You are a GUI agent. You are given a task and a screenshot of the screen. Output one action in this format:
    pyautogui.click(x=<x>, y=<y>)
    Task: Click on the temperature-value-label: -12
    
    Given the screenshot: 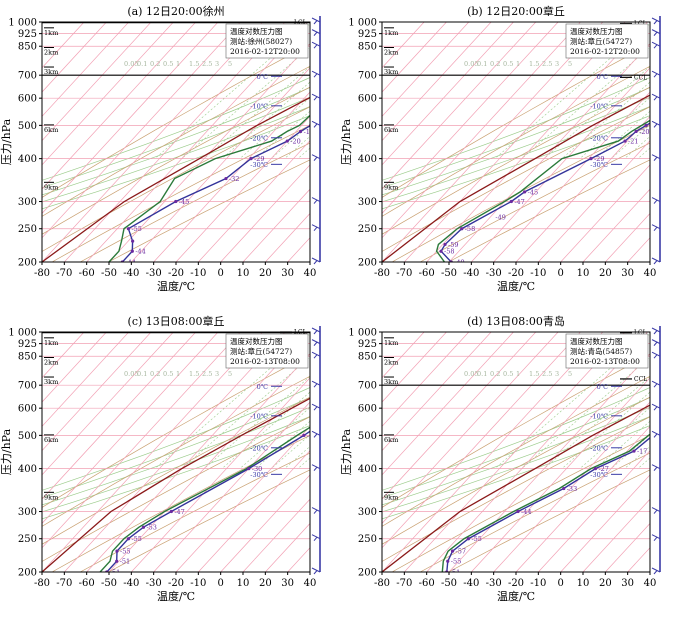 What is the action you would take?
    pyautogui.click(x=353, y=409)
    